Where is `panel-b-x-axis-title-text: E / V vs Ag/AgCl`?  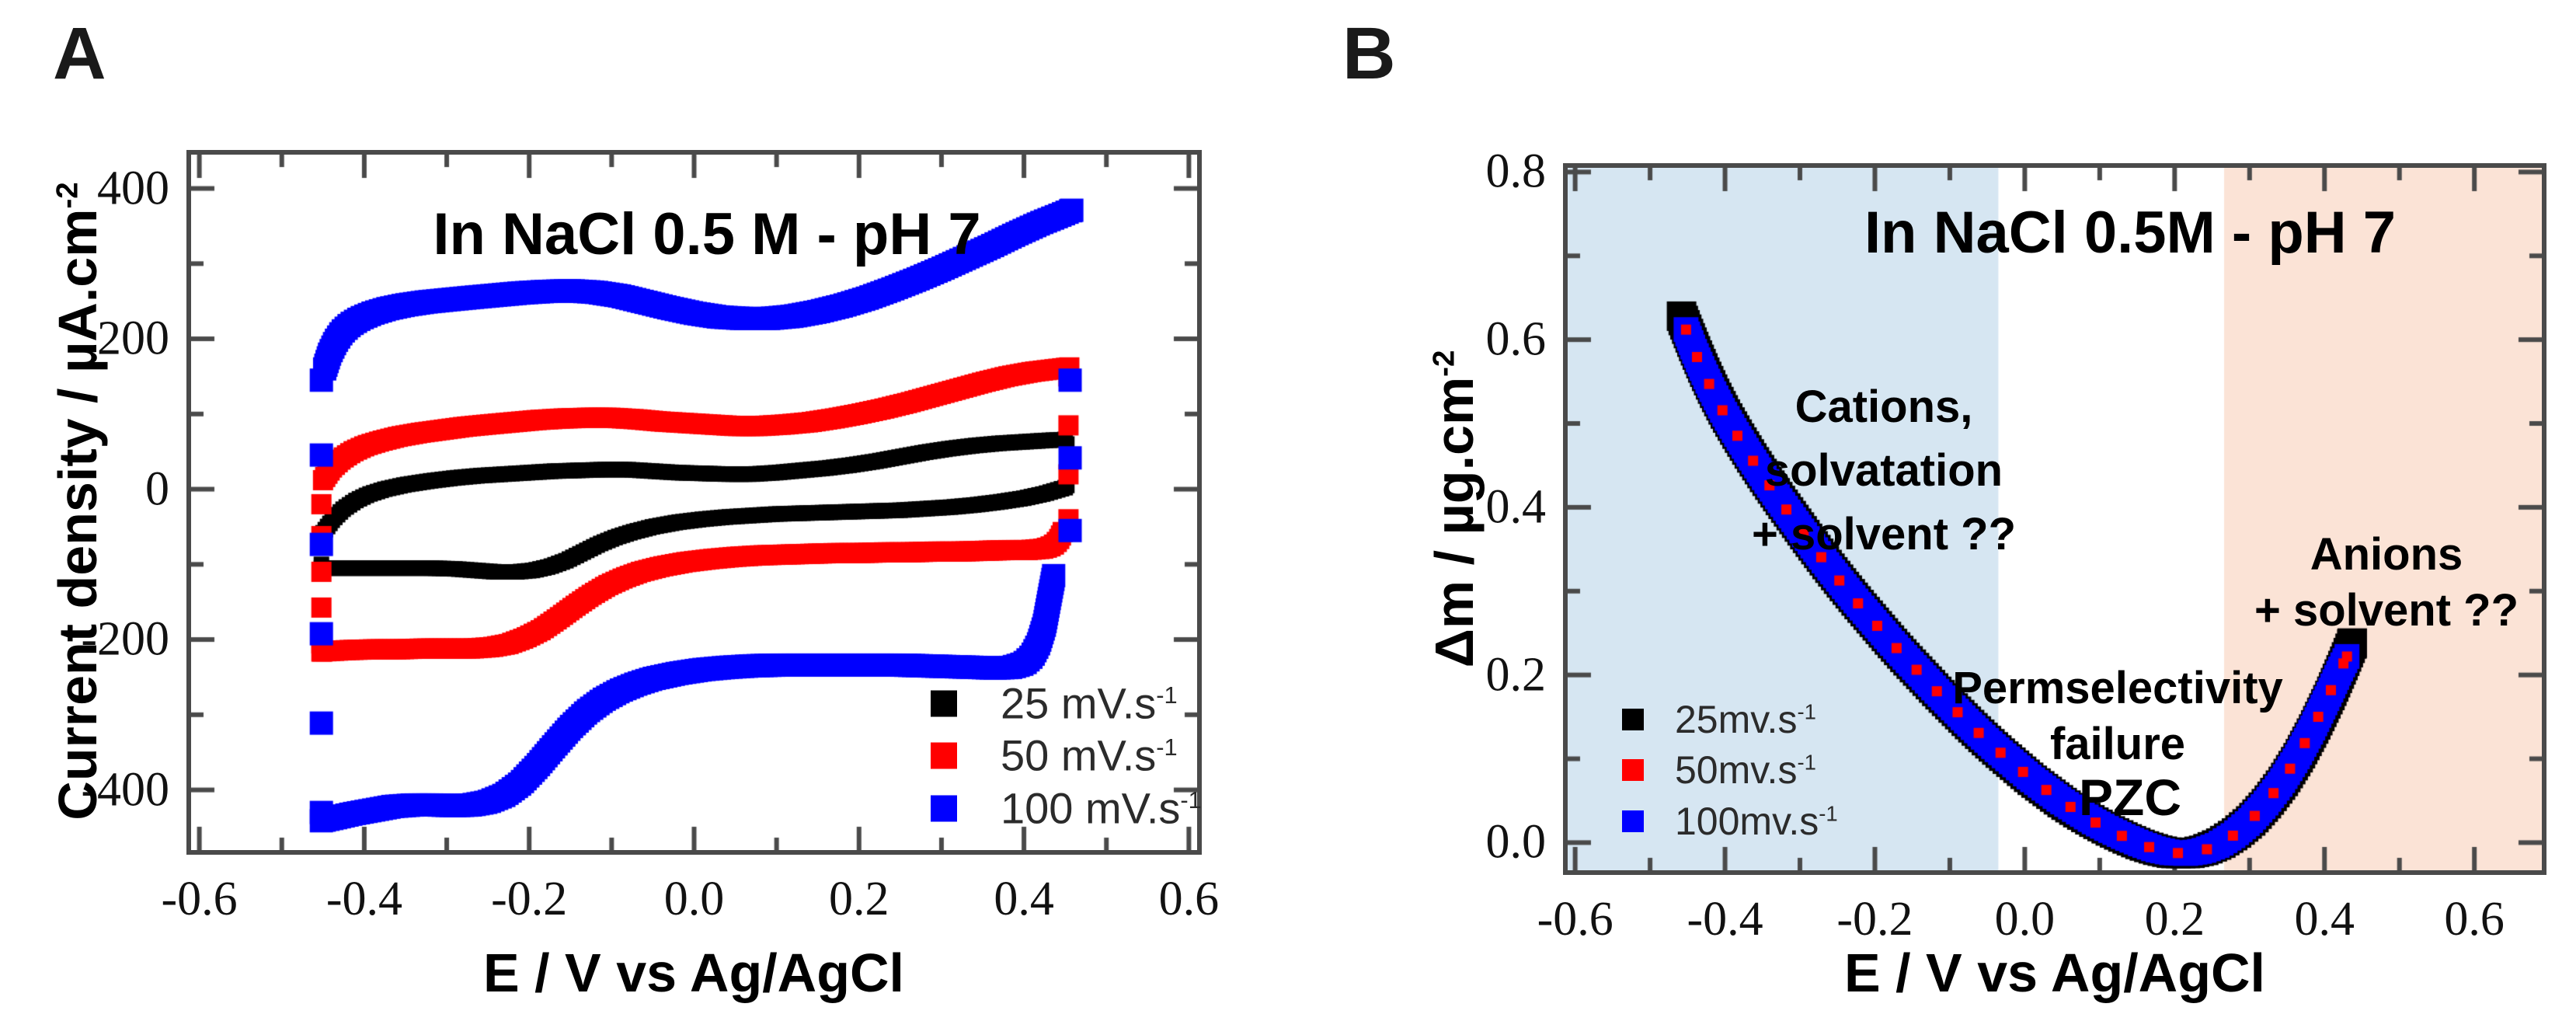
panel-b-x-axis-title-text: E / V vs Ag/AgCl is located at coordinates (2054, 973).